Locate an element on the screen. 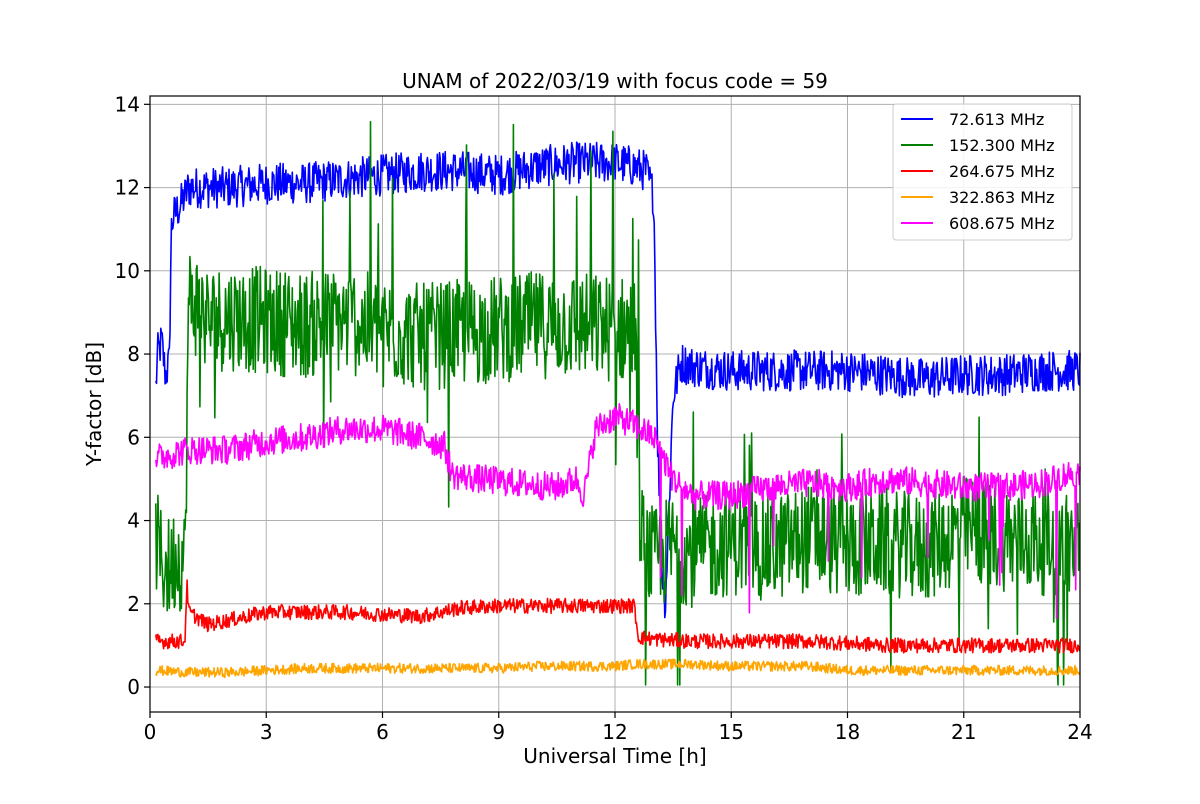 The width and height of the screenshot is (1200, 804). y-tick-label: 2 is located at coordinates (133, 604).